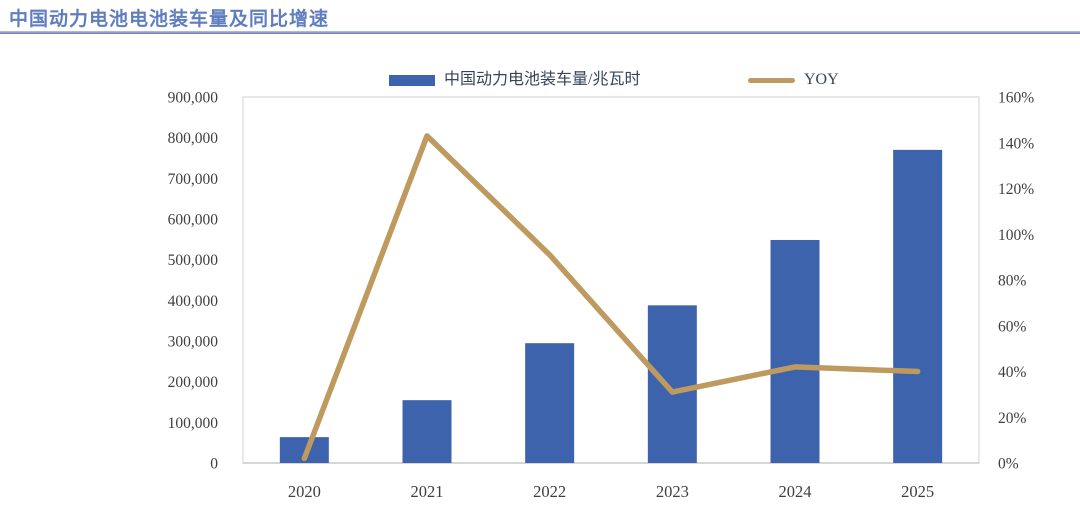  Describe the element at coordinates (193, 179) in the screenshot. I see `y-axis-left-tick-label: 700,000` at that location.